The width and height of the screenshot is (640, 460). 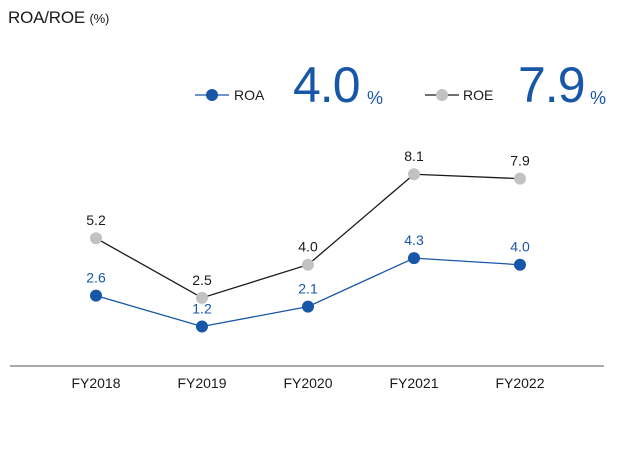 I want to click on roa-point-fy2019, so click(x=202, y=326).